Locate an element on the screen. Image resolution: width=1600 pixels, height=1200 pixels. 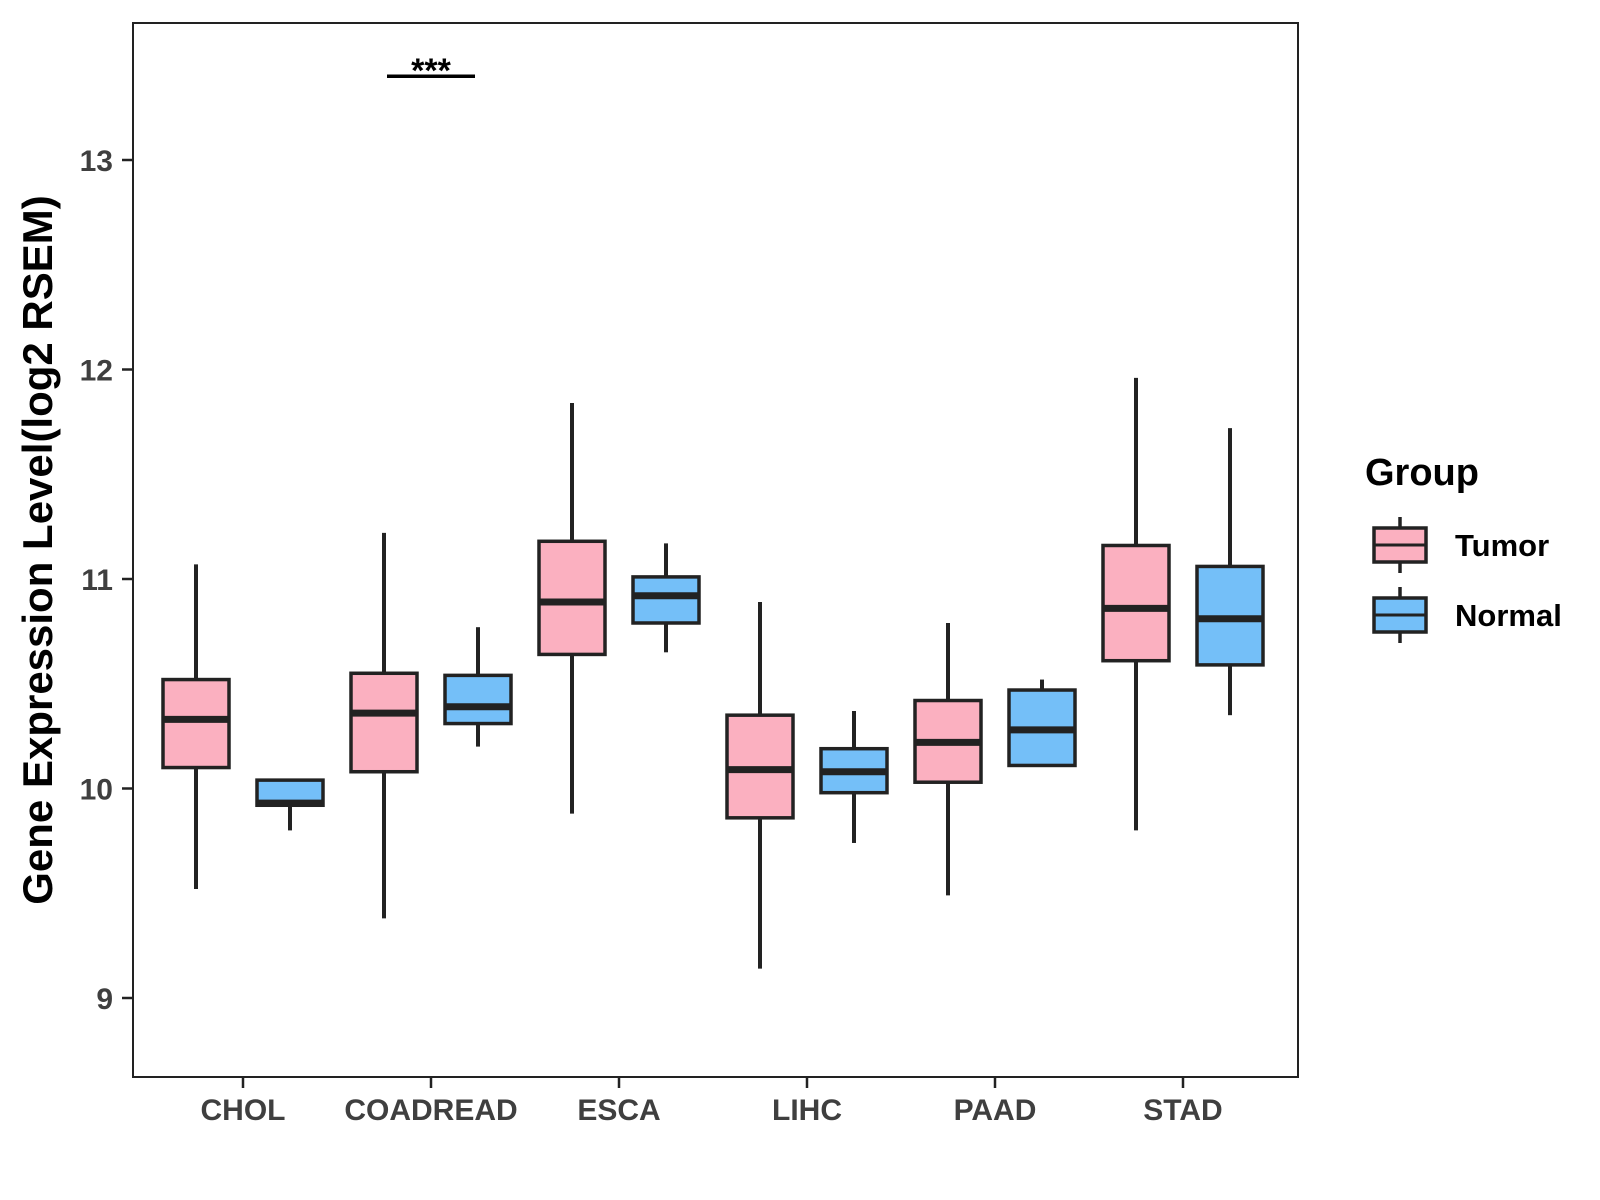
box-normal-lihc is located at coordinates (854, 776).